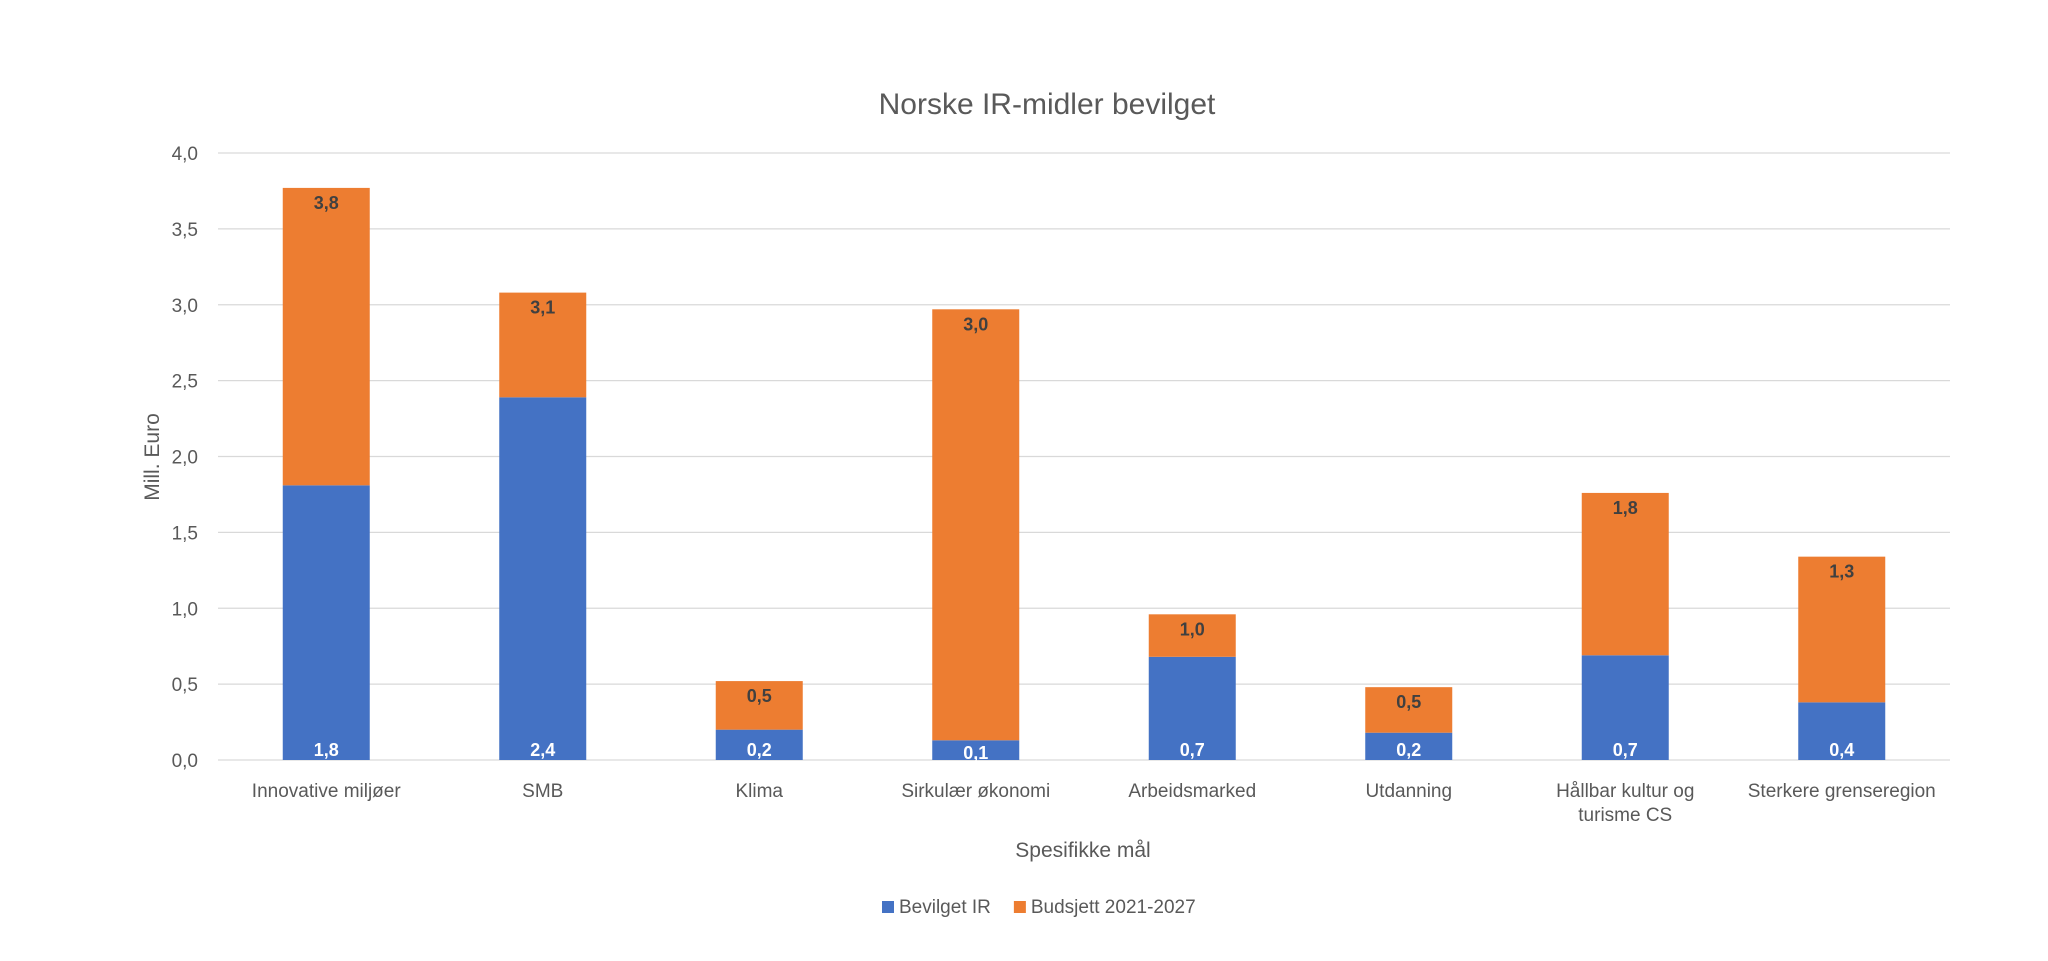 The height and width of the screenshot is (961, 2048). What do you see at coordinates (759, 791) in the screenshot?
I see `x-category-label: Klima` at bounding box center [759, 791].